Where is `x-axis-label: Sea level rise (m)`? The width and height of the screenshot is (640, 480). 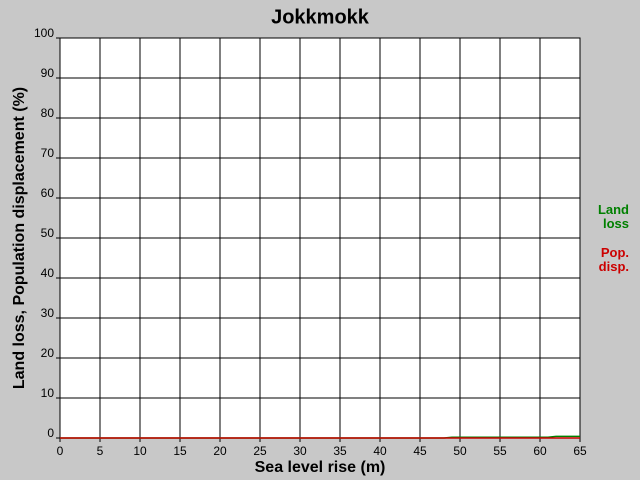
x-axis-label: Sea level rise (m) is located at coordinates (320, 467).